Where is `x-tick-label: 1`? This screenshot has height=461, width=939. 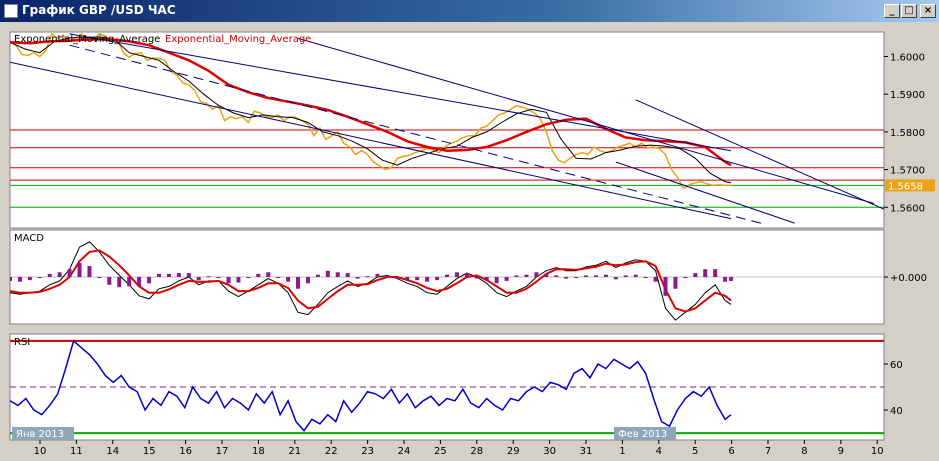
x-tick-label: 1 is located at coordinates (622, 451).